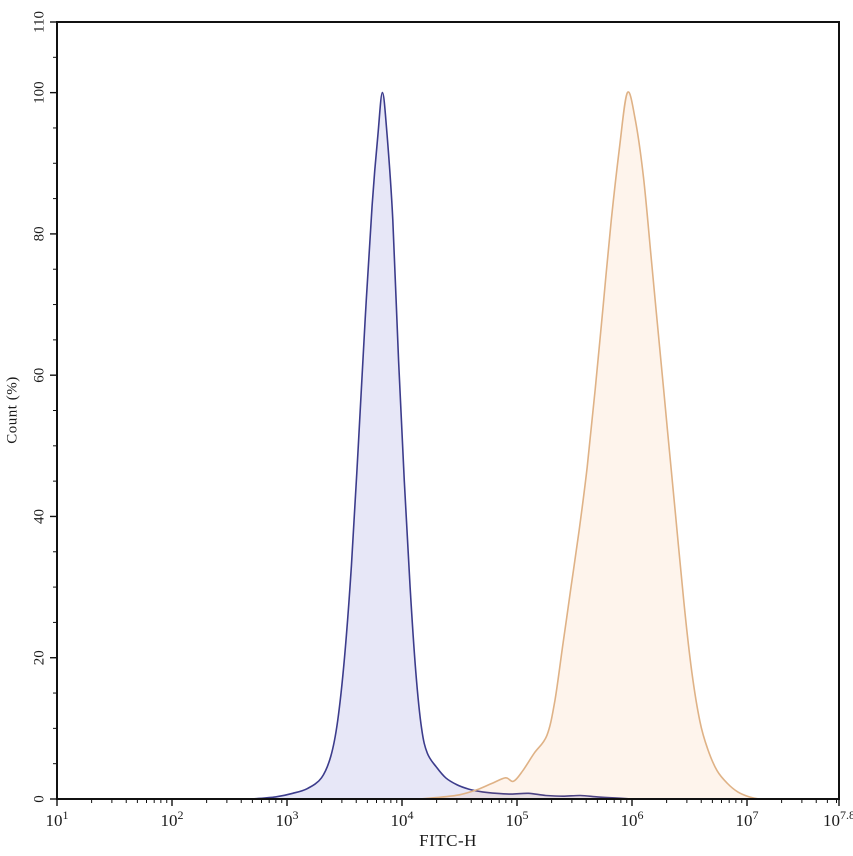  I want to click on y-tick-label: 80, so click(39, 233).